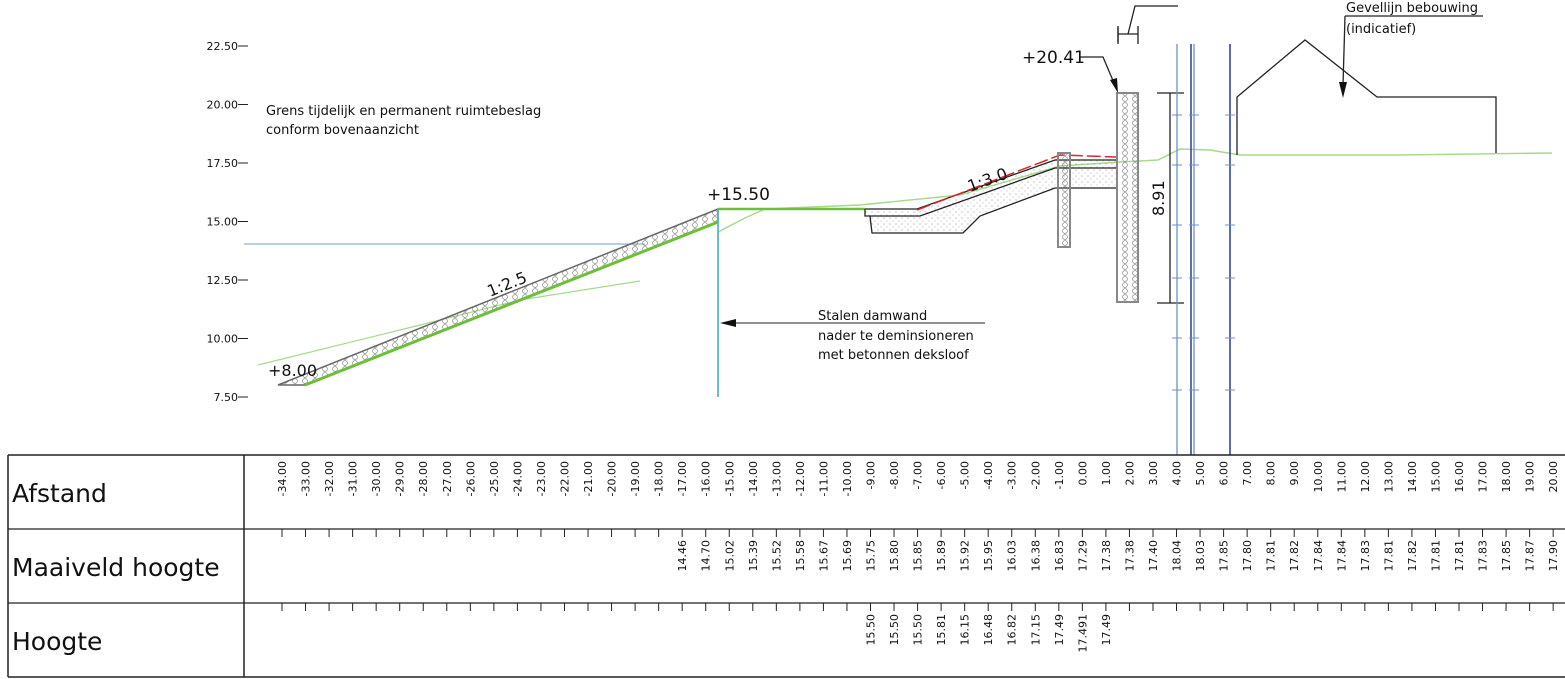  Describe the element at coordinates (564, 478) in the screenshot. I see `cell: -22.00` at that location.